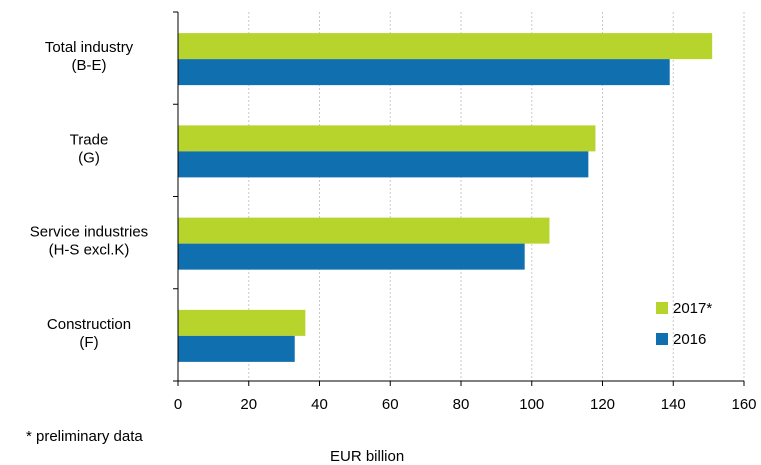  Describe the element at coordinates (89, 333) in the screenshot. I see `category-label: Construction (F)` at that location.